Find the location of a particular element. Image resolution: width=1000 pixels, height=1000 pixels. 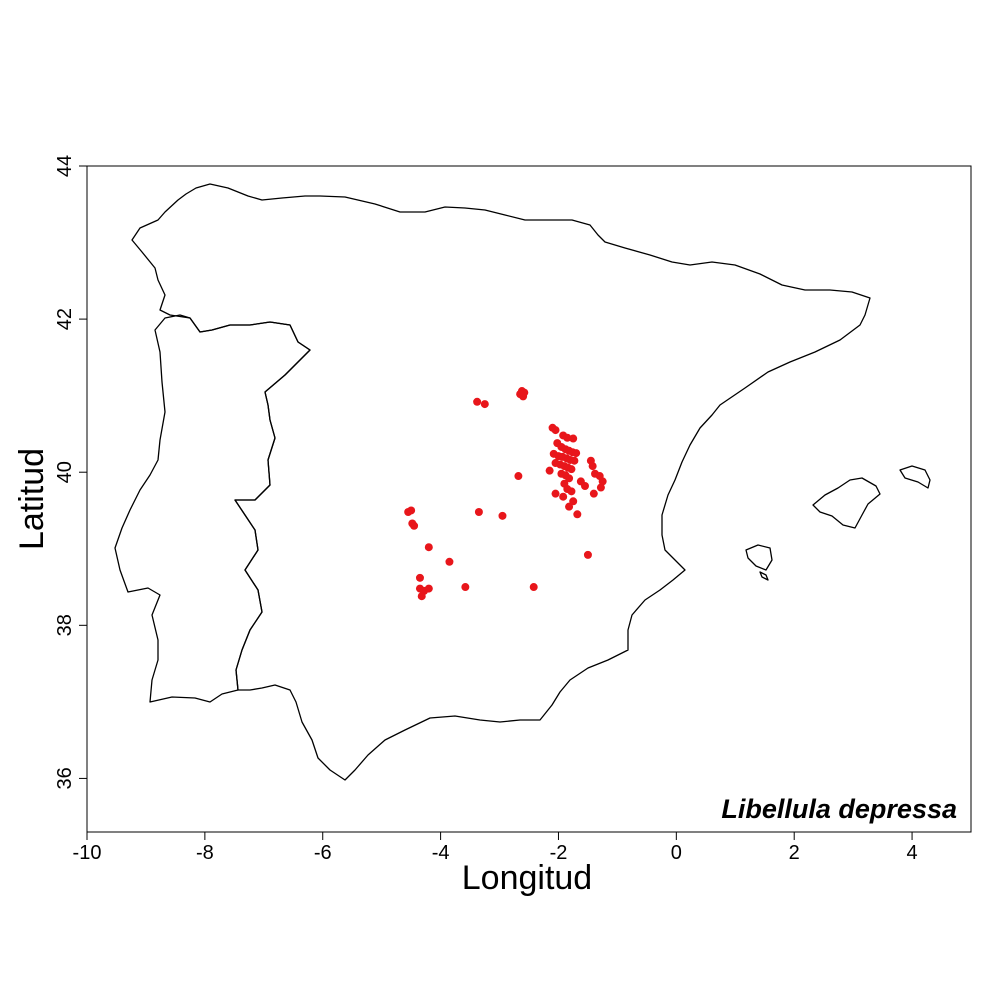

x-tick-label: 4 is located at coordinates (912, 853).